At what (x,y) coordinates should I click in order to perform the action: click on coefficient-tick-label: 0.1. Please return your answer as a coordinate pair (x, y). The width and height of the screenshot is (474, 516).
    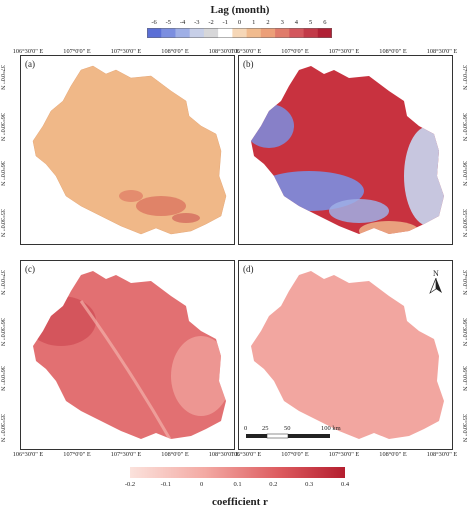
    Looking at the image, I should click on (237, 484).